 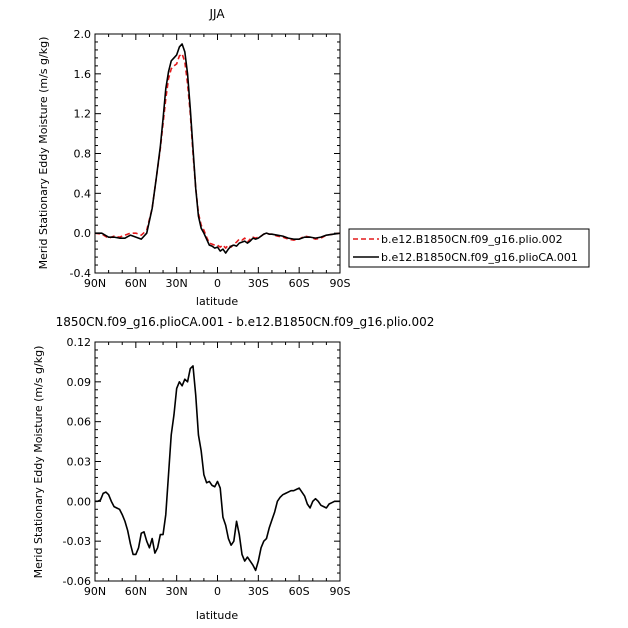 What do you see at coordinates (79, 342) in the screenshot?
I see `bottom-chart-ytick-label: 0.12` at bounding box center [79, 342].